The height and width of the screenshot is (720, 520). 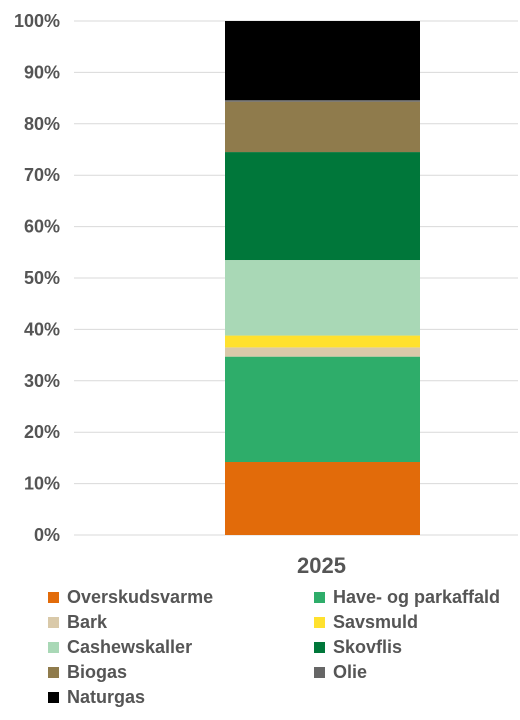 I want to click on y-axis-ticks: 0% 10% 20% 30% 40% 50% 60% 70% 80% 90% 100%, so click(x=37, y=278).